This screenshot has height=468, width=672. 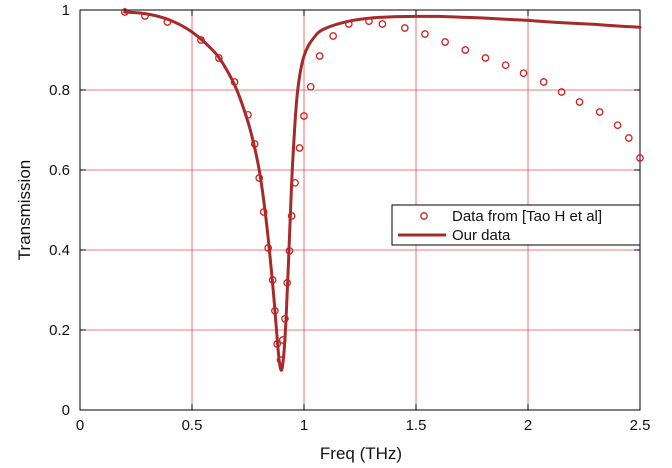 I want to click on legend-marker-tao-data, so click(x=424, y=216).